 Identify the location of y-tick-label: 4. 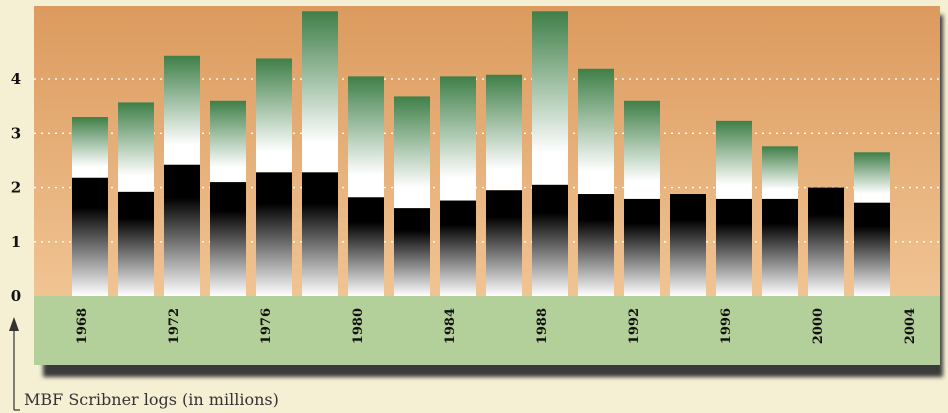
(16, 79).